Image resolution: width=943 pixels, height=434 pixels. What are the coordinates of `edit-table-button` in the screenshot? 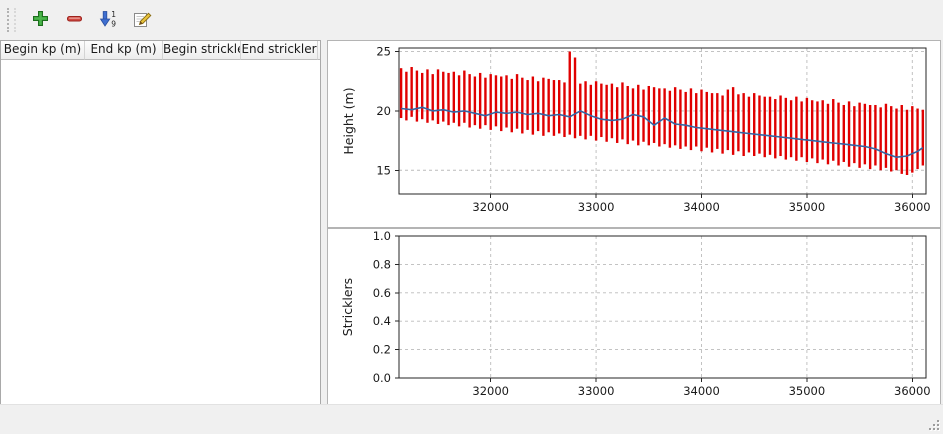 It's located at (142, 20).